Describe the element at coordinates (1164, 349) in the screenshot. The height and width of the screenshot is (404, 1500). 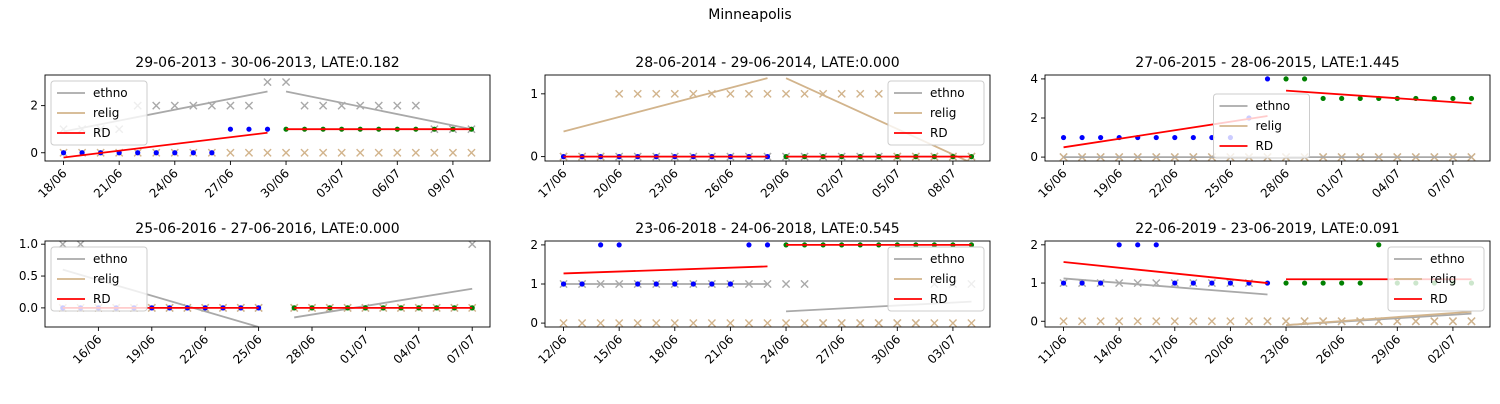
I see `x-tick-label: 17/06` at that location.